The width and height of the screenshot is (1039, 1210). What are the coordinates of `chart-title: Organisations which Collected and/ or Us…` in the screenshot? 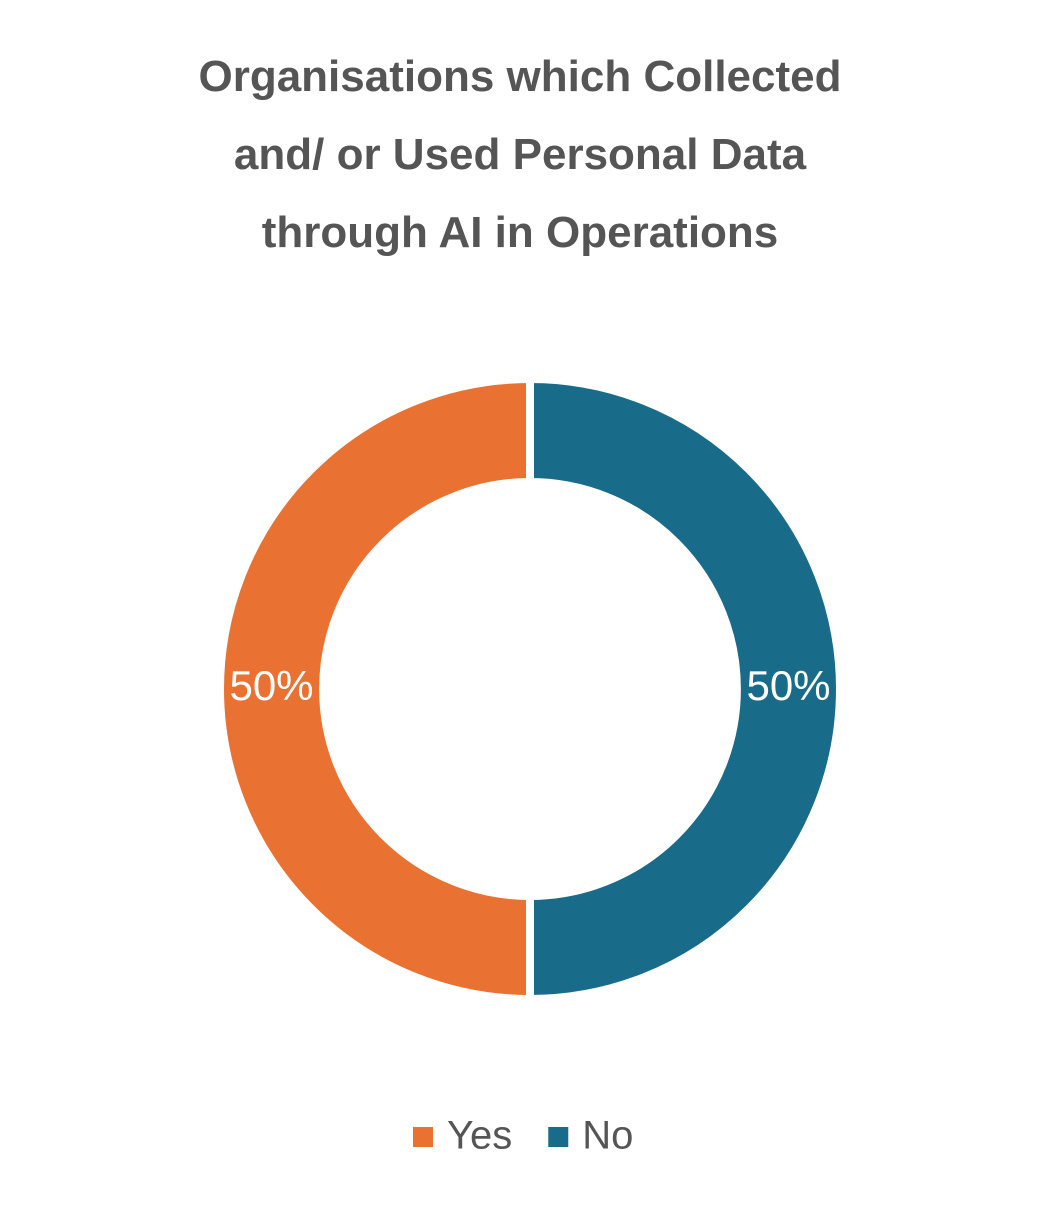 It's located at (520, 154).